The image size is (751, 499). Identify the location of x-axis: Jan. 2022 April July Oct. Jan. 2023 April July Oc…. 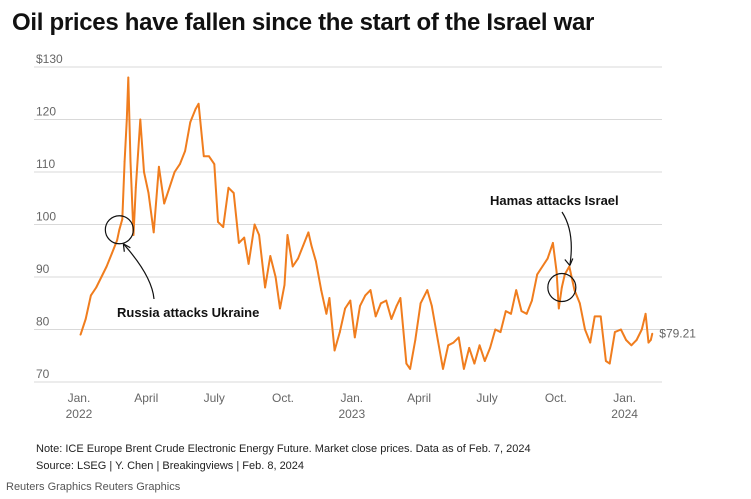
(352, 406).